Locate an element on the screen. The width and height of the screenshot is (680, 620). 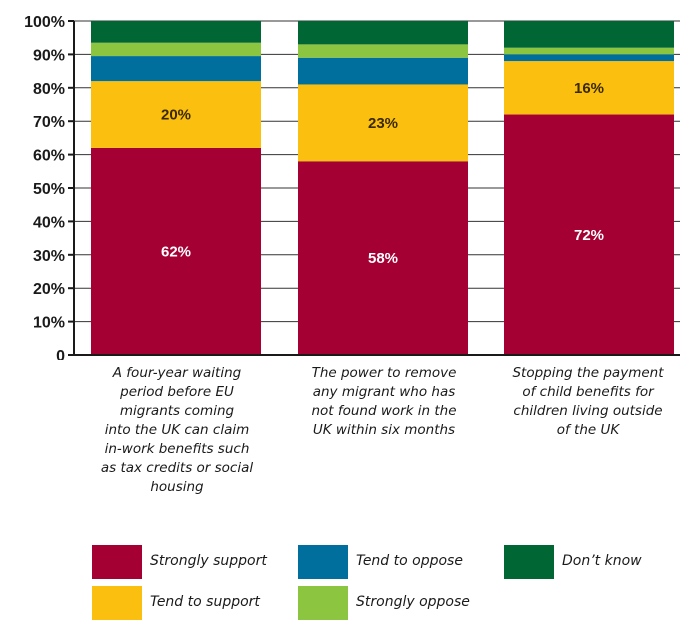
data-label-2-1: 58% is located at coordinates (383, 258).